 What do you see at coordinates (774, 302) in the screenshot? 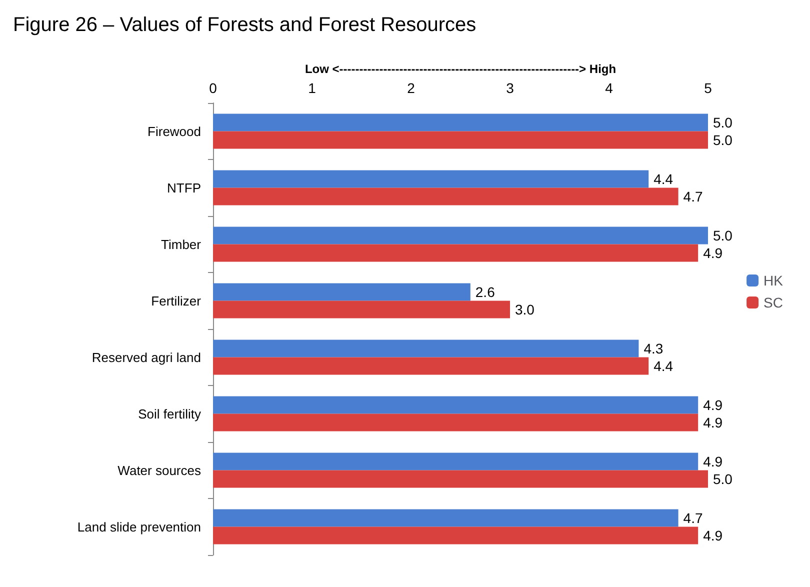
I see `legend-label: SC` at bounding box center [774, 302].